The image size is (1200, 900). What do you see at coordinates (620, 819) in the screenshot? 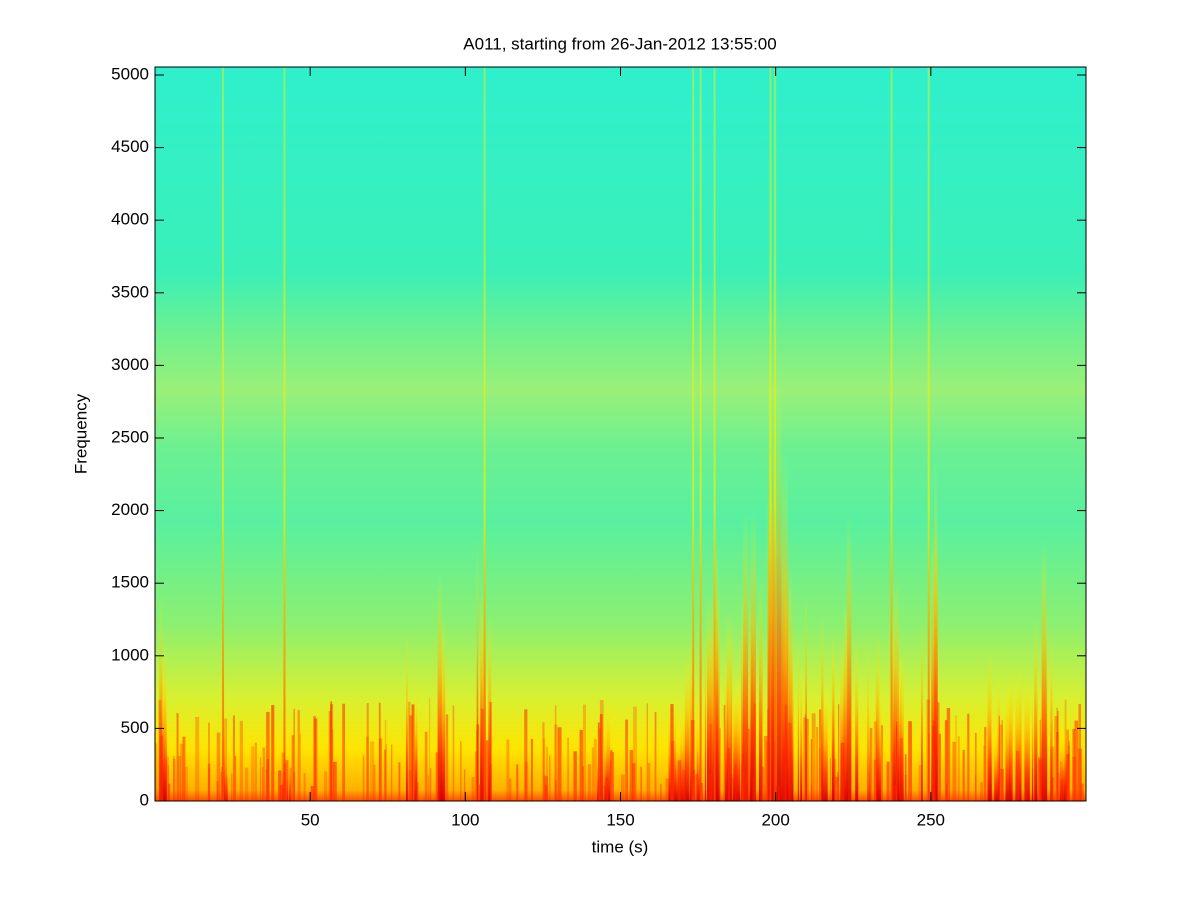
I see `x-tick-label: 150` at bounding box center [620, 819].